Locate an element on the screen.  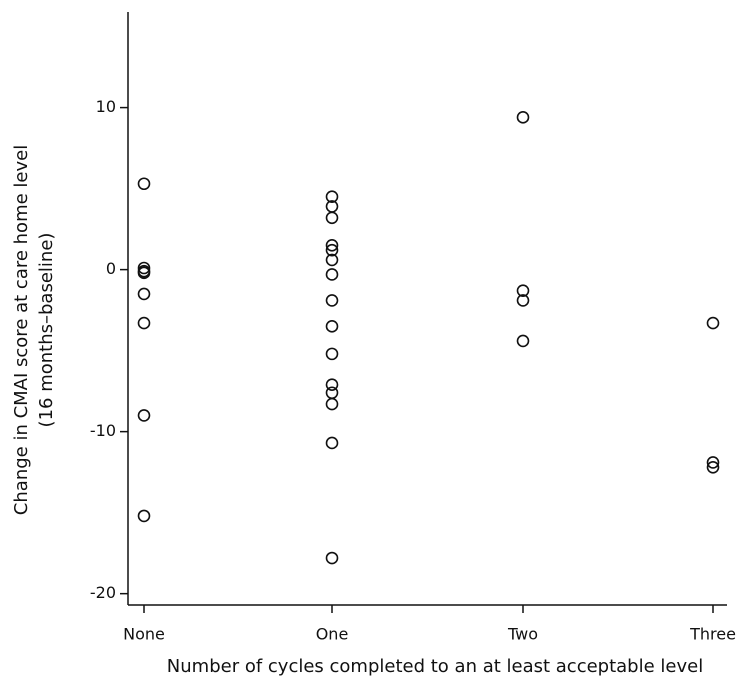
y-tick-label: 10 is located at coordinates (106, 106).